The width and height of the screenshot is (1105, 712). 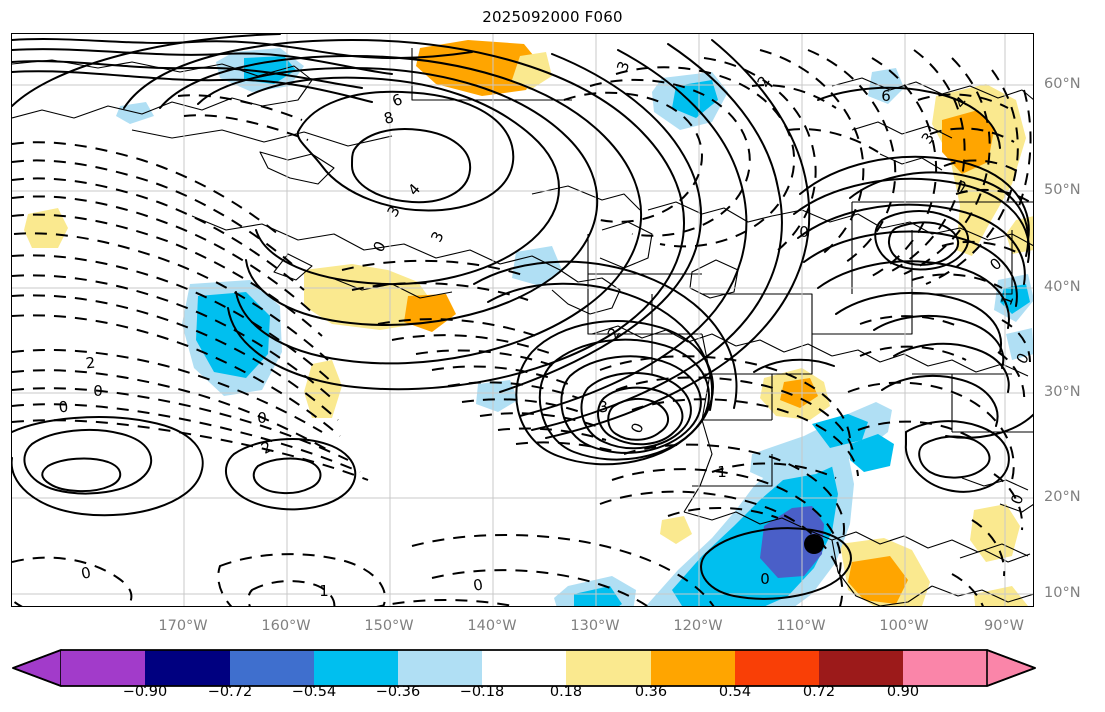 I want to click on storm-center-dot, so click(x=814, y=544).